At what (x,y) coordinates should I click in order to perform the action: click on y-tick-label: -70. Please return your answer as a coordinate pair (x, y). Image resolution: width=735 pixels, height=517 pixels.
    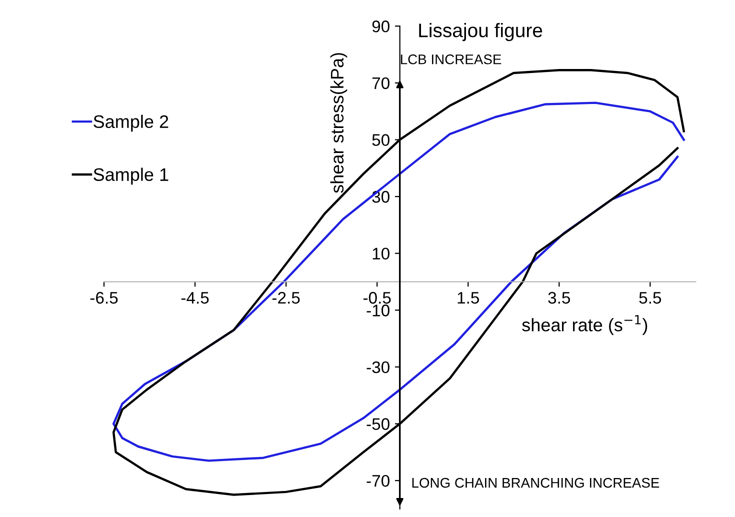
    Looking at the image, I should click on (378, 480).